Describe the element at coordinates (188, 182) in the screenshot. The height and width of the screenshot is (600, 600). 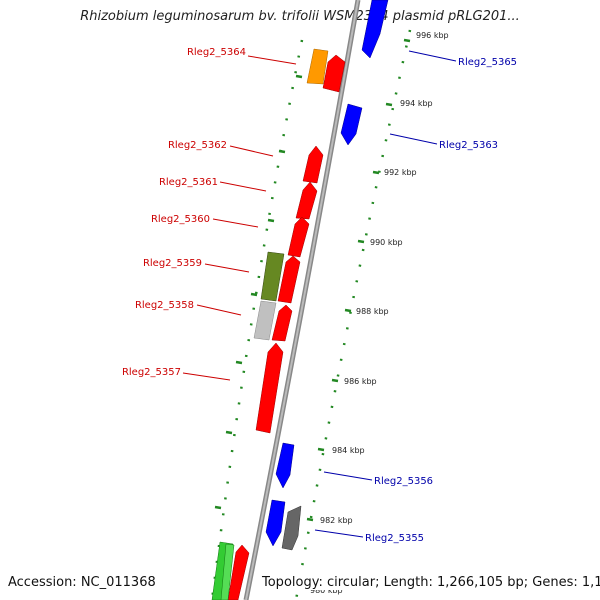
I see `gene-label: Rleg2_5361` at that location.